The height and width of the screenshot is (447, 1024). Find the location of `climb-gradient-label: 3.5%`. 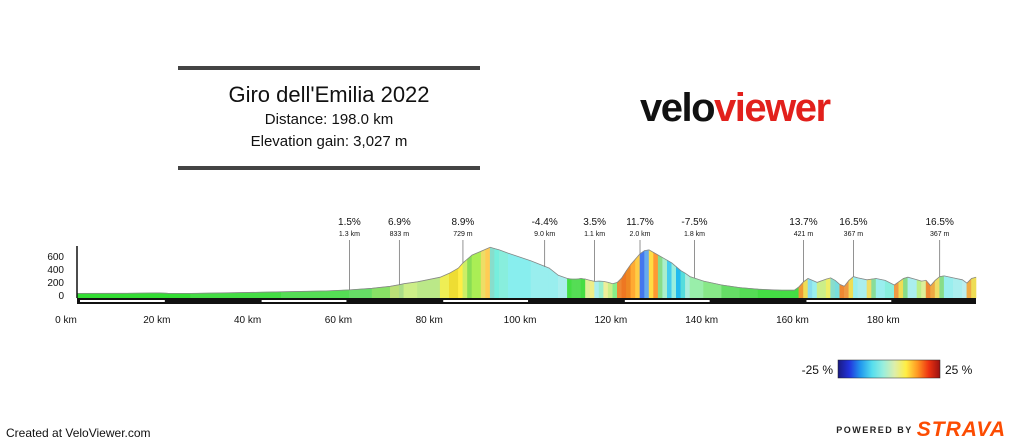

climb-gradient-label: 3.5% is located at coordinates (594, 222).